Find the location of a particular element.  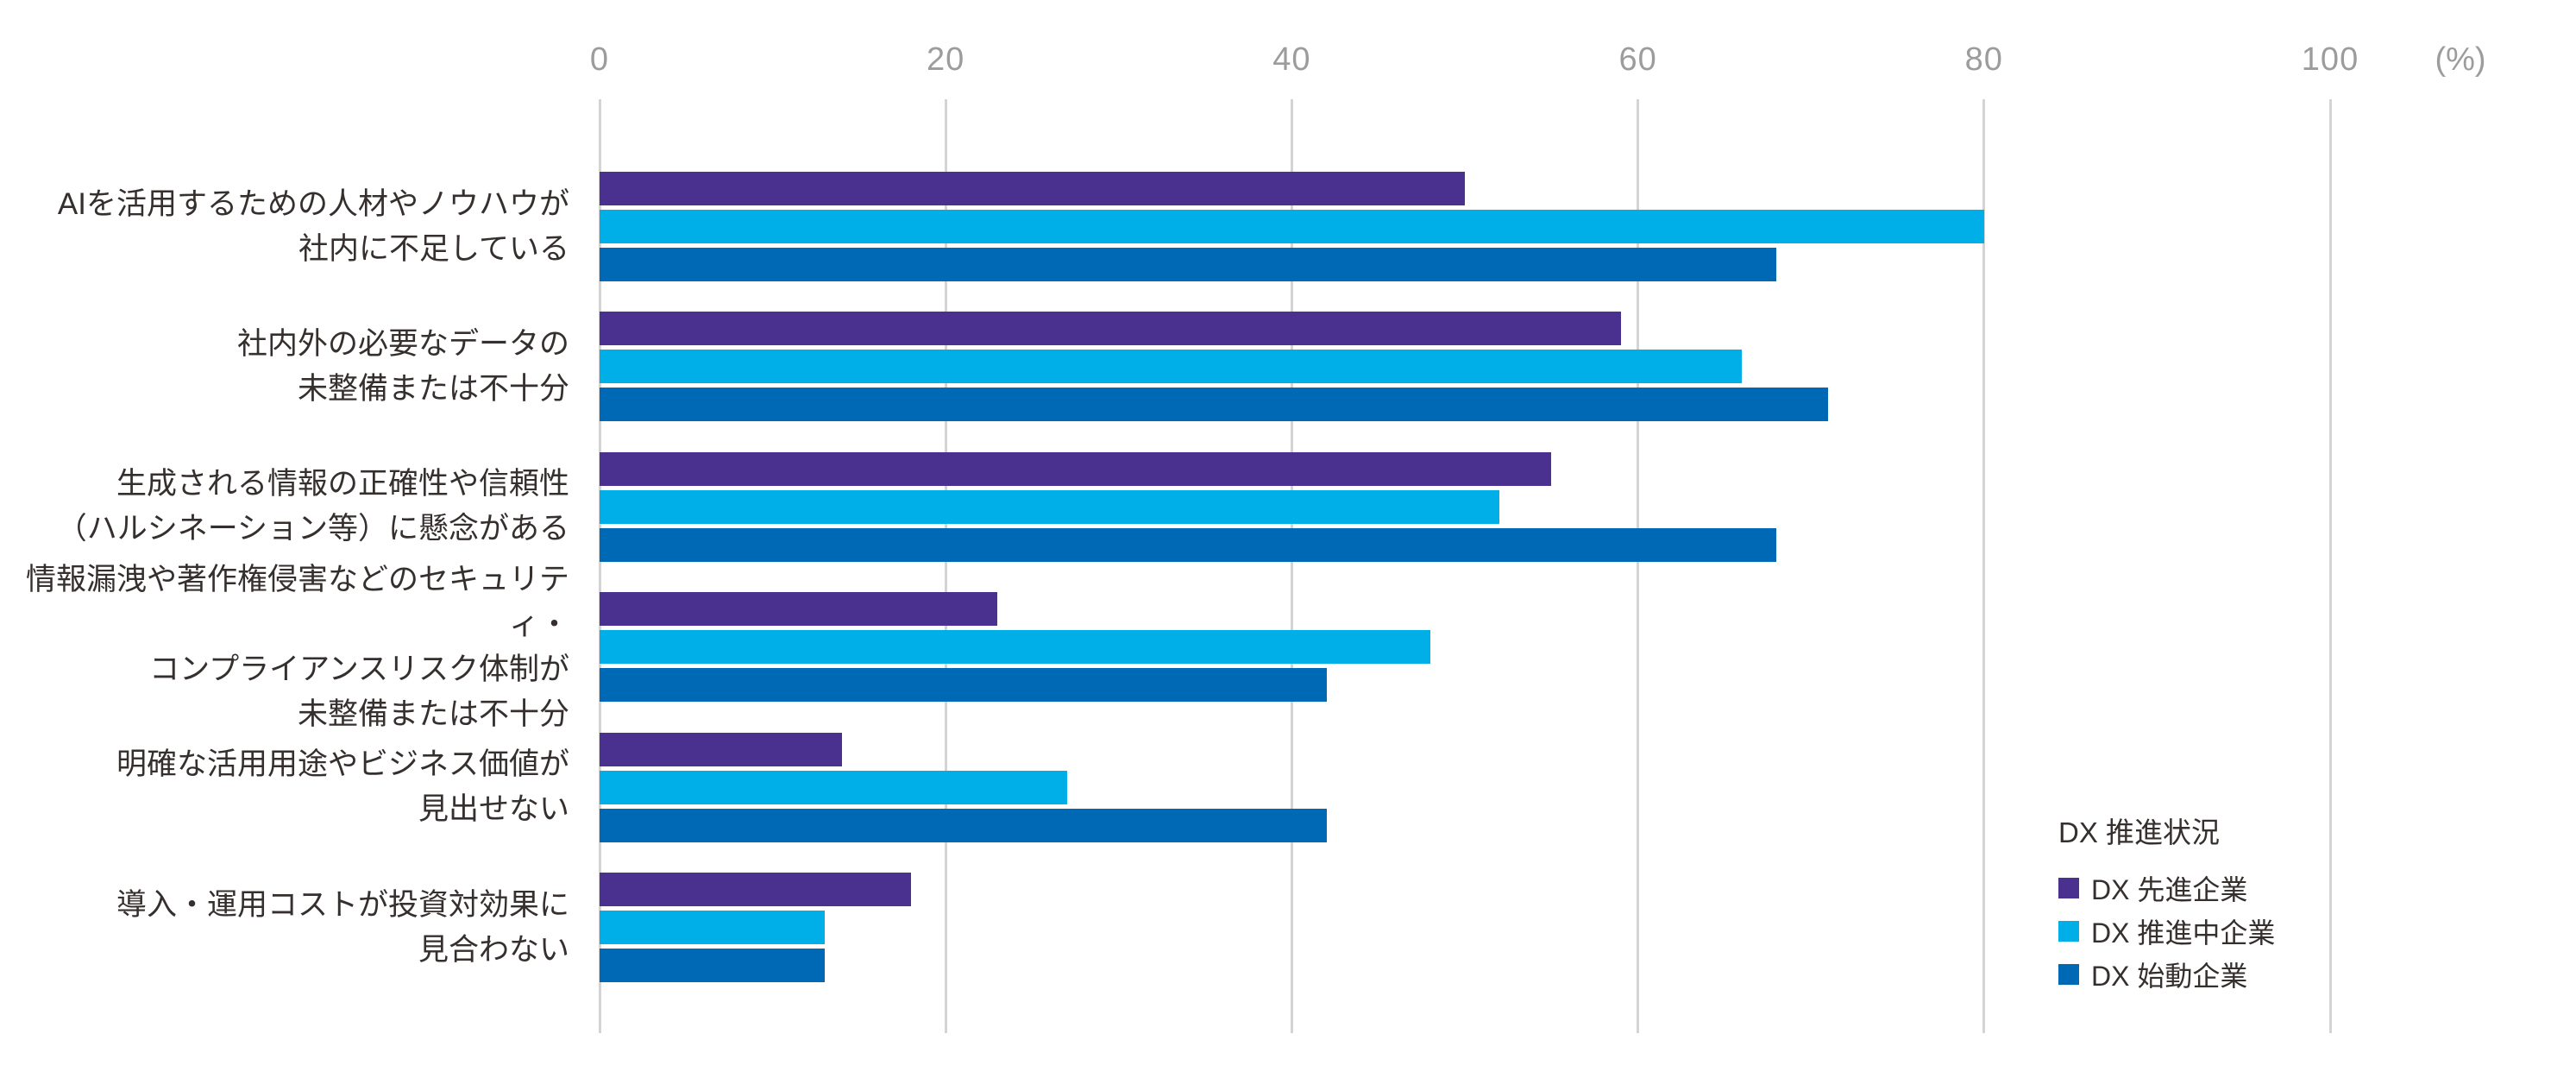

legend-items: DX 先進企業 DX 推進中企業 DX 始動企業 is located at coordinates (2166, 932).